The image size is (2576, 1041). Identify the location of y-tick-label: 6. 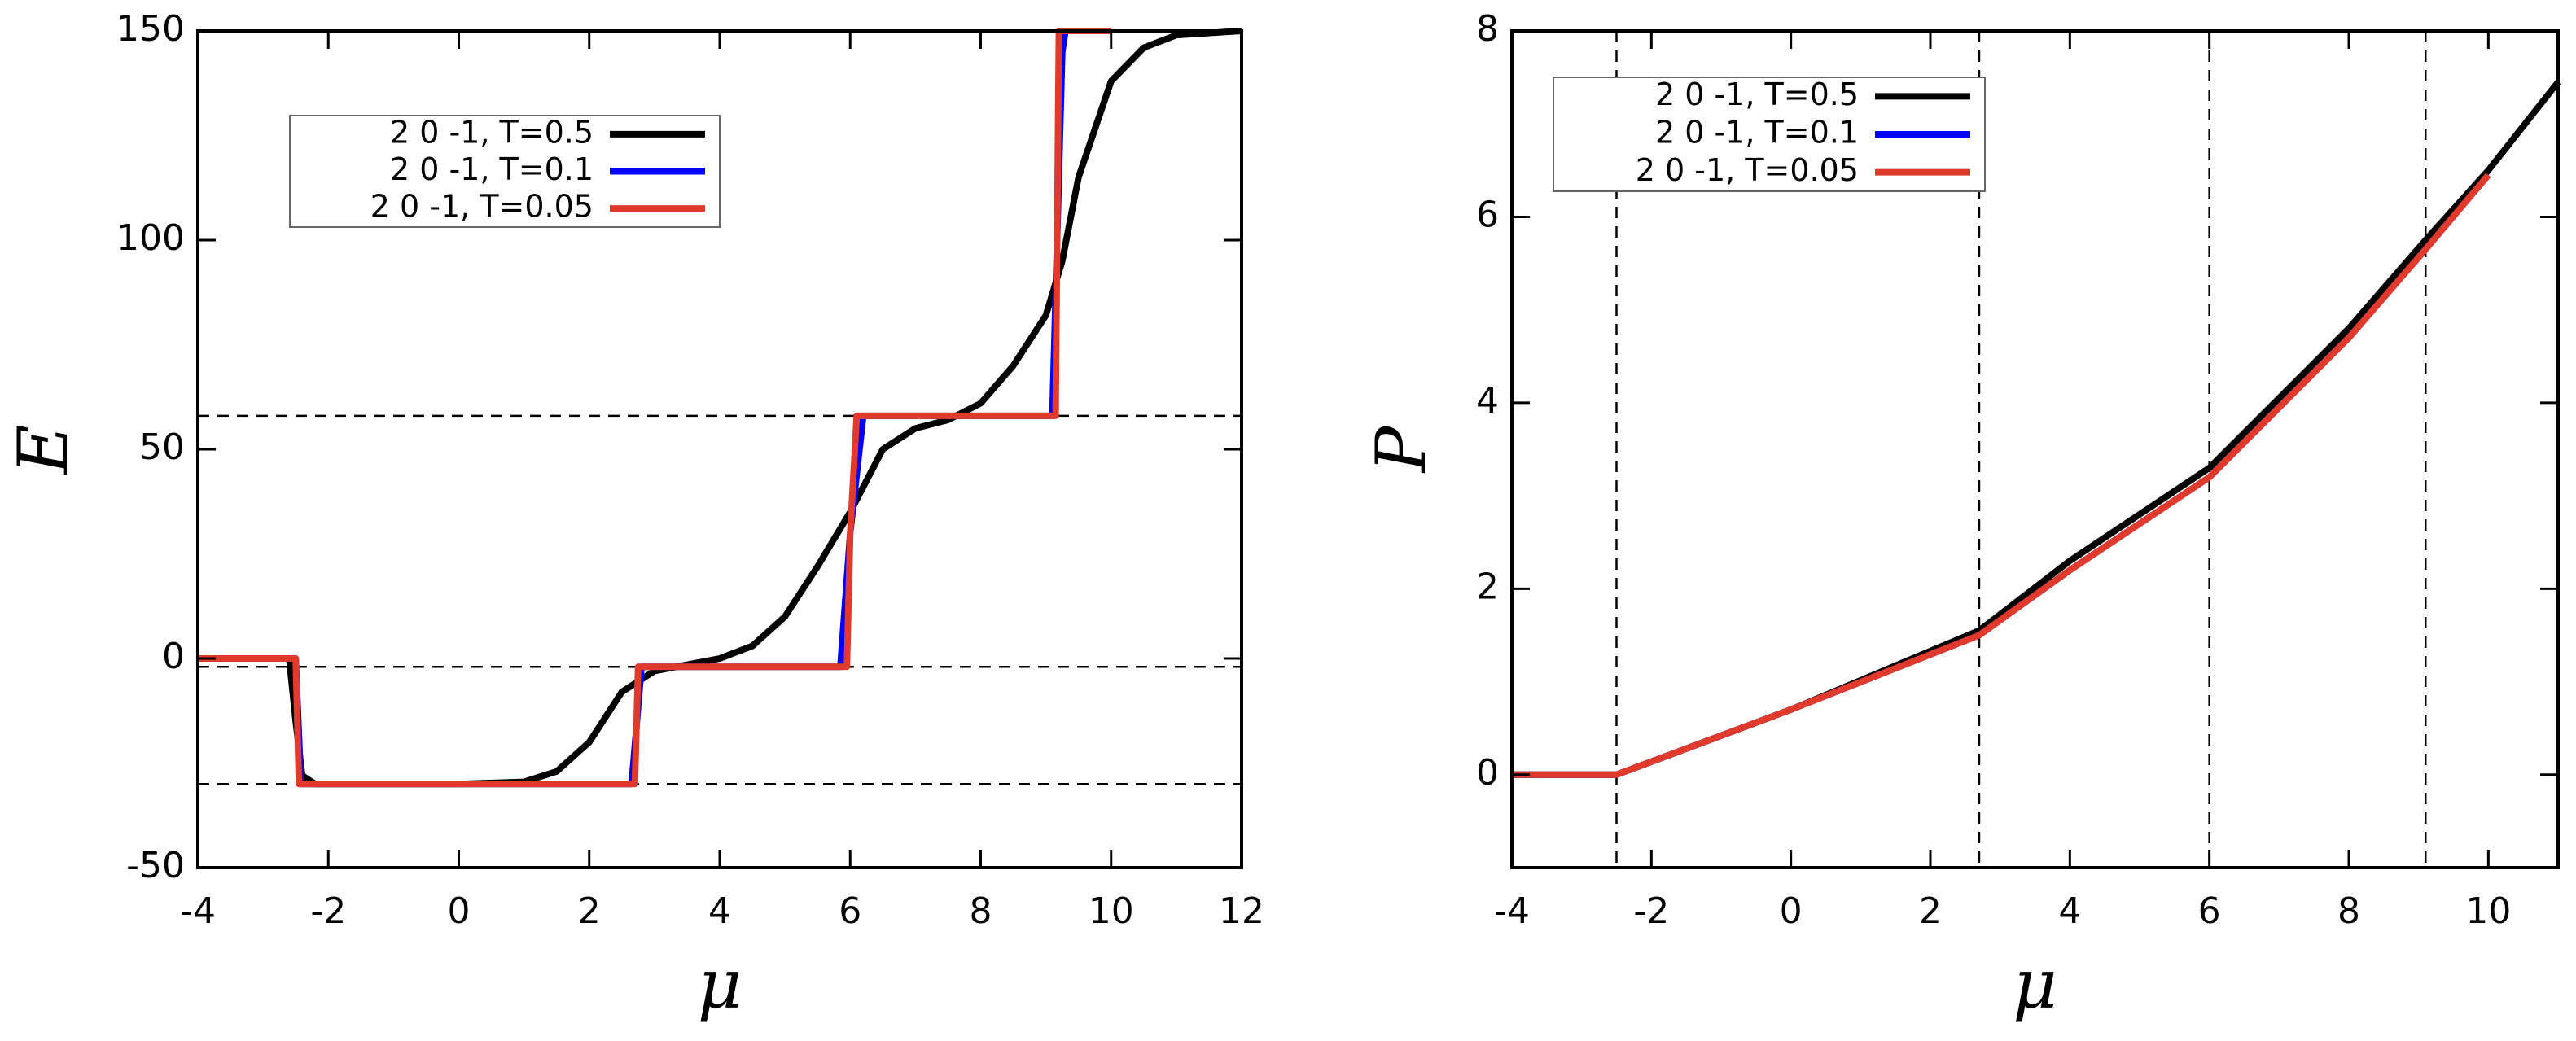
(1487, 214).